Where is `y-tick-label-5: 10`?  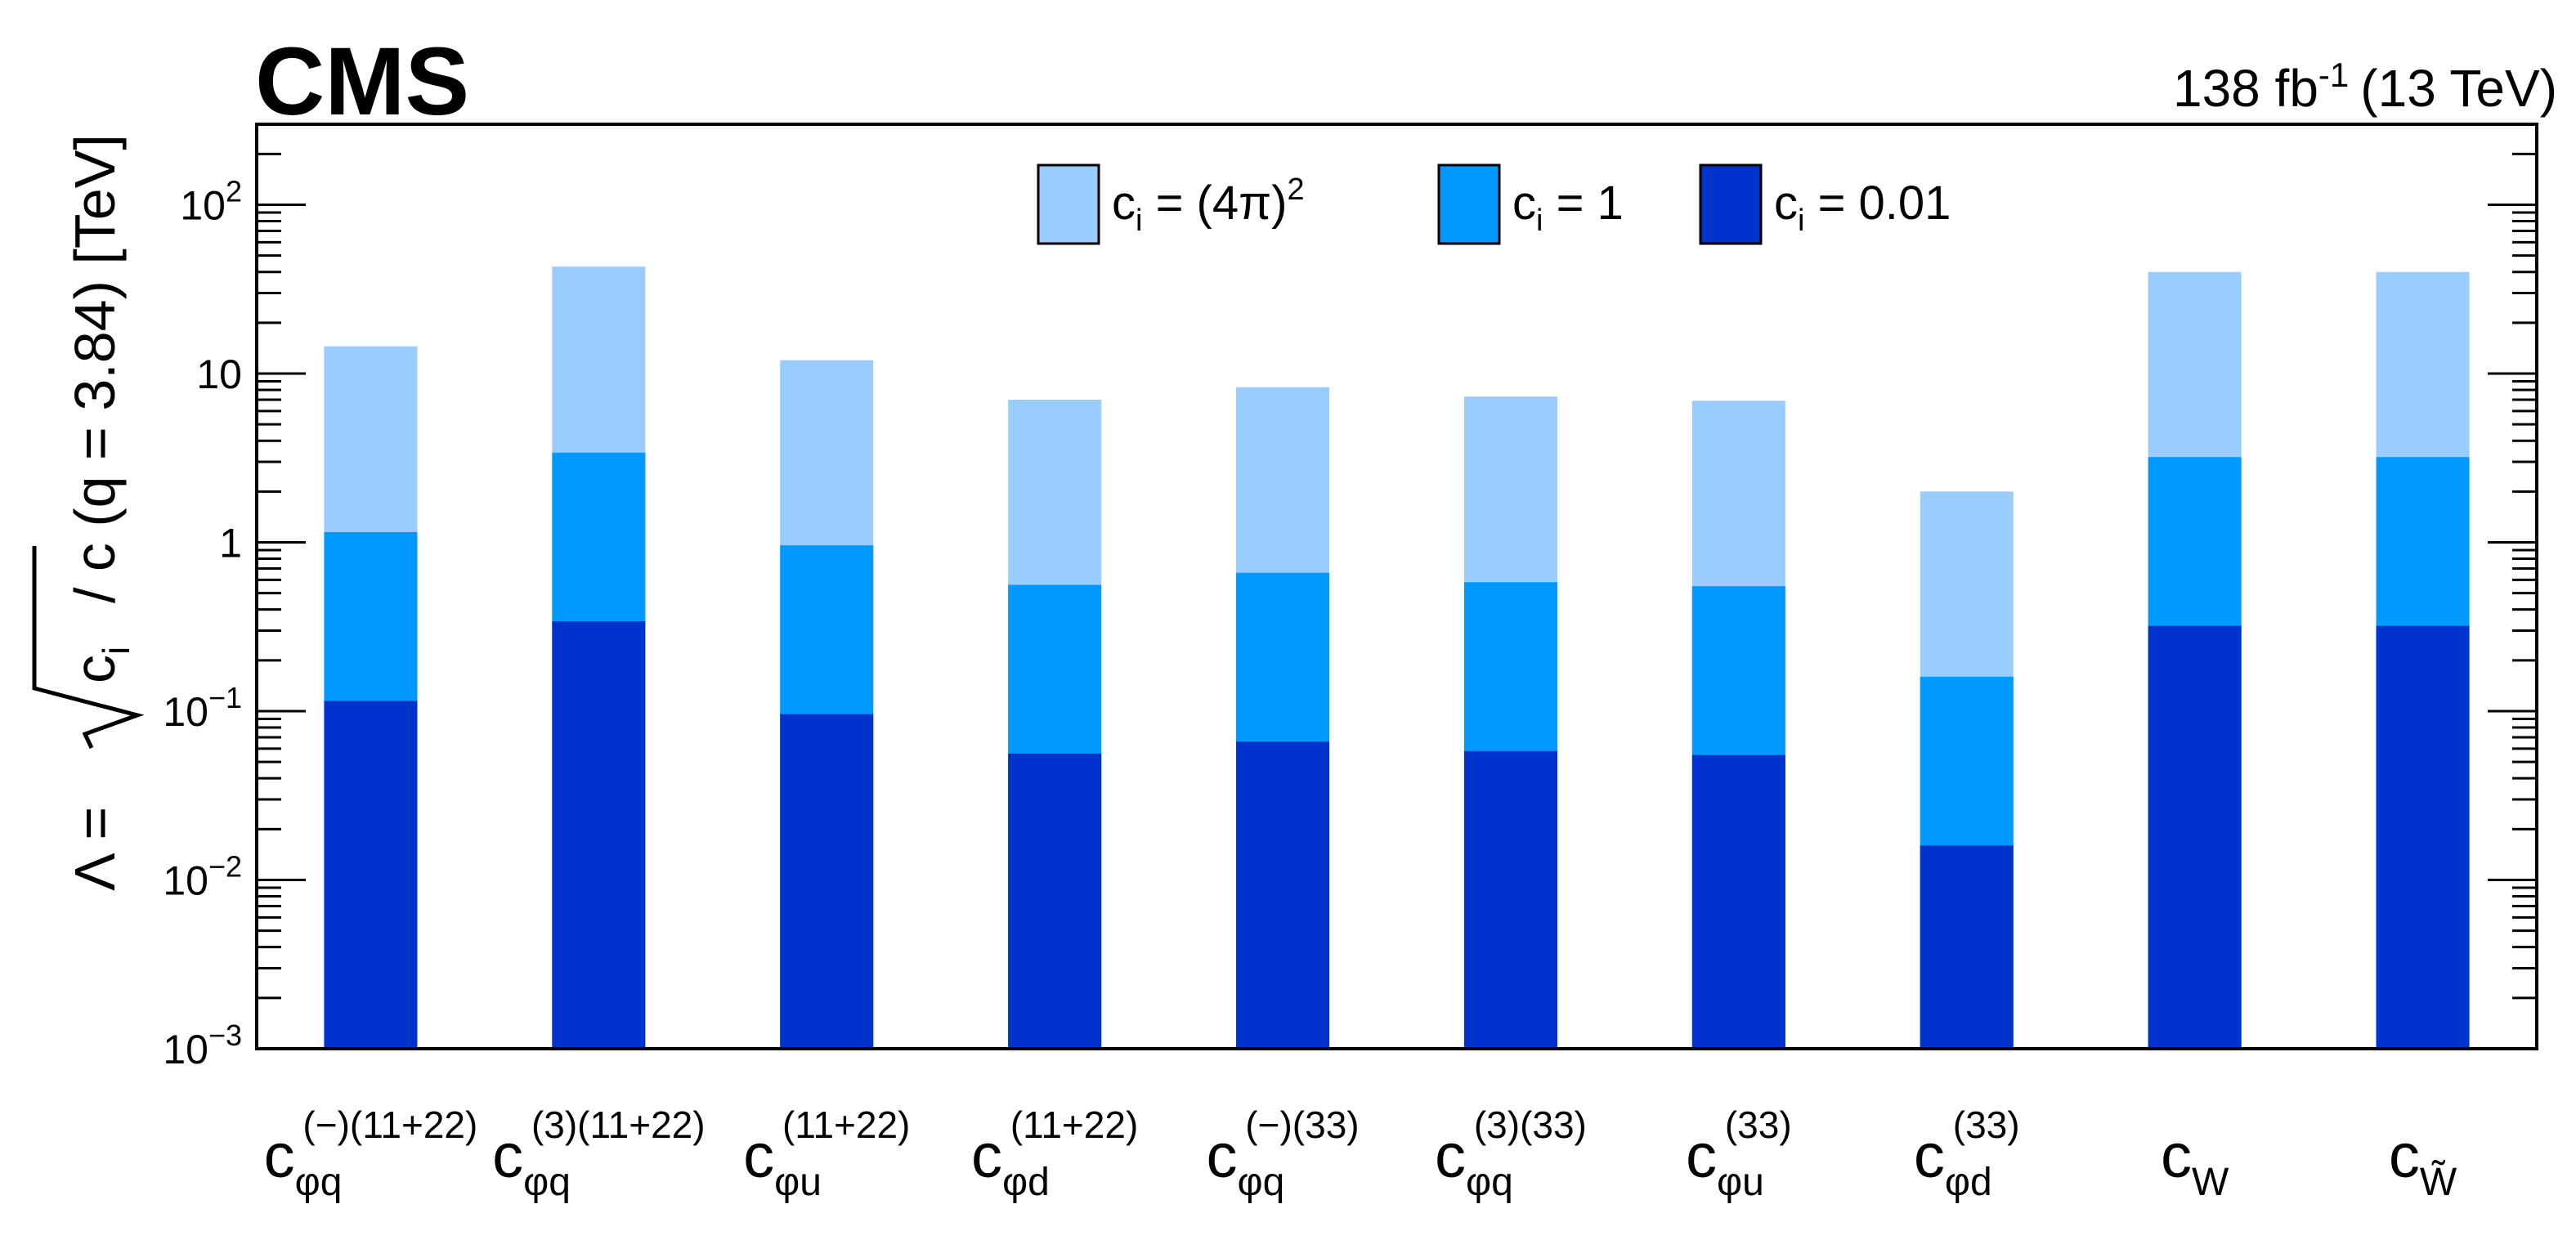 y-tick-label-5: 10 is located at coordinates (219, 374).